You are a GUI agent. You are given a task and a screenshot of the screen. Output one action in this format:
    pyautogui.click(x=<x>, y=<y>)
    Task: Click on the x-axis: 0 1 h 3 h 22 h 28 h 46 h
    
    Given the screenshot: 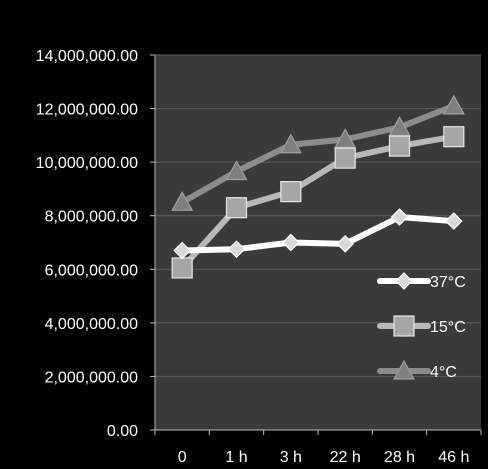 What is the action you would take?
    pyautogui.click(x=318, y=447)
    